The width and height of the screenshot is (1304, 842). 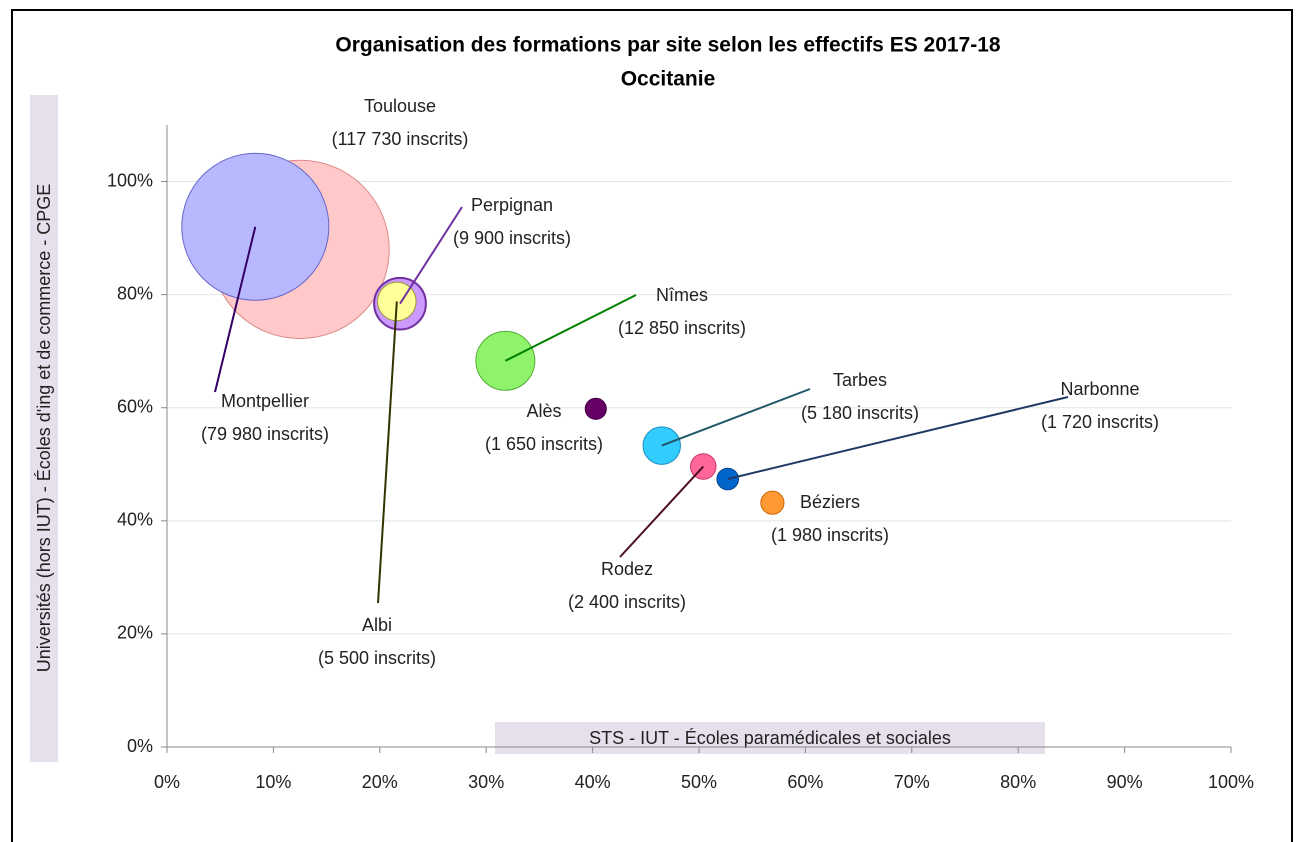 I want to click on x-tick-label: 100%, so click(x=1231, y=782).